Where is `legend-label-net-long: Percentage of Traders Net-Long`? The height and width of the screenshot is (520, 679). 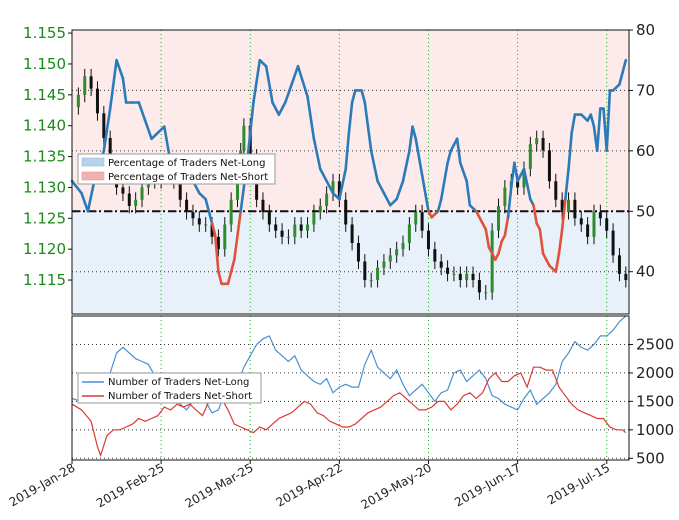 legend-label-net-long: Percentage of Traders Net-Long is located at coordinates (187, 163).